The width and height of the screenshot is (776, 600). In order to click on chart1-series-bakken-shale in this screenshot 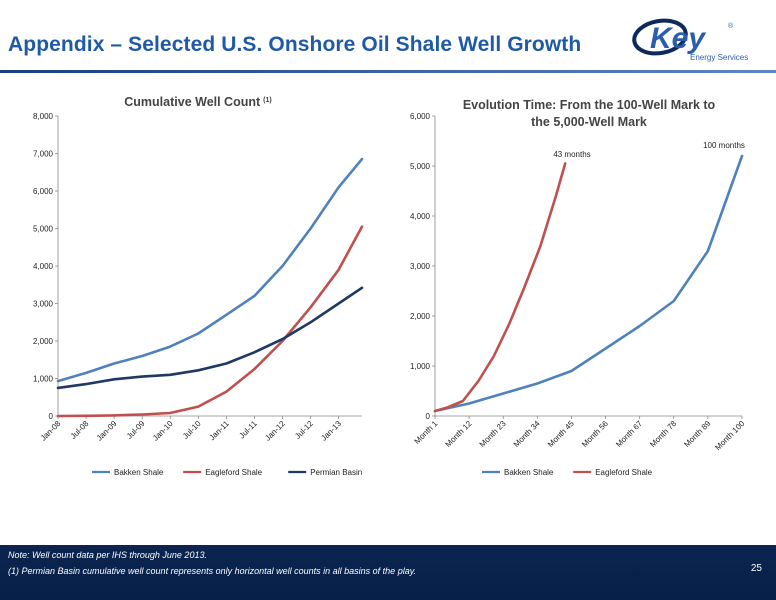, I will do `click(210, 270)`.